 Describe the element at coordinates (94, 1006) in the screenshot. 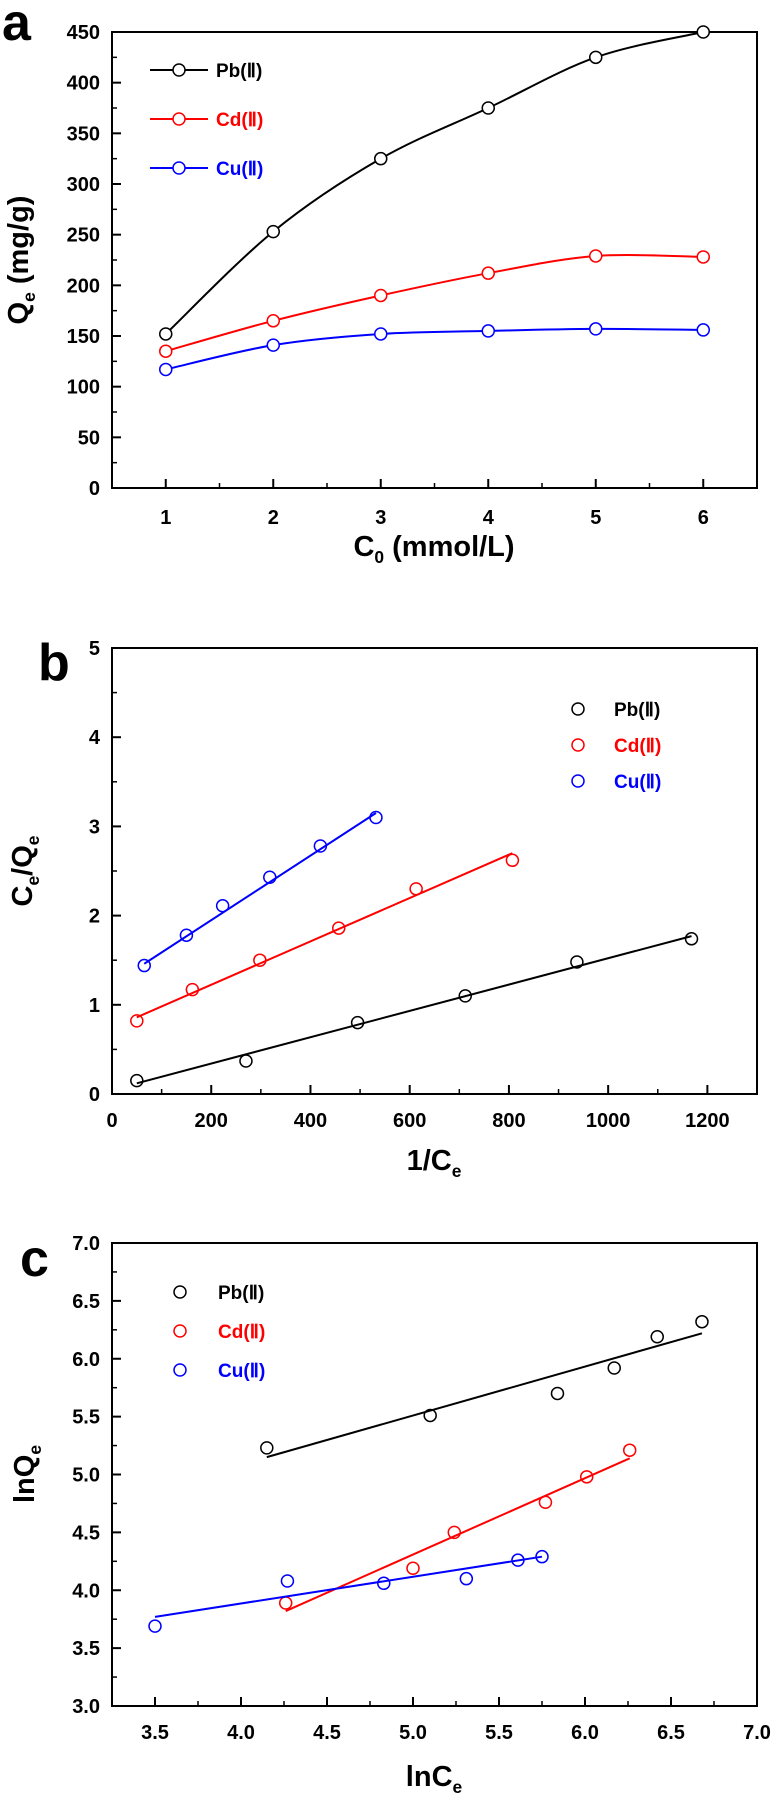

I see `y-tick-label: 1` at that location.